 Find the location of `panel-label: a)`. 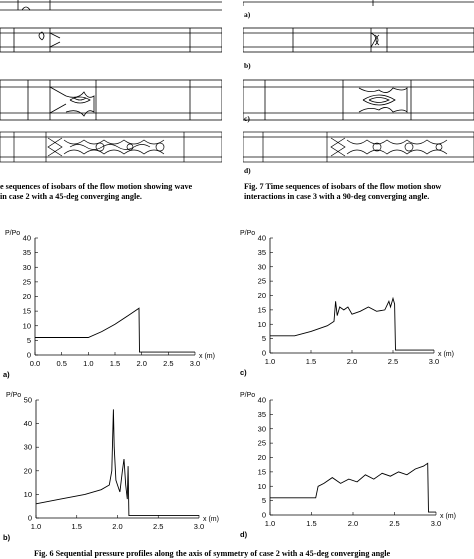

panel-label: a) is located at coordinates (6, 374).